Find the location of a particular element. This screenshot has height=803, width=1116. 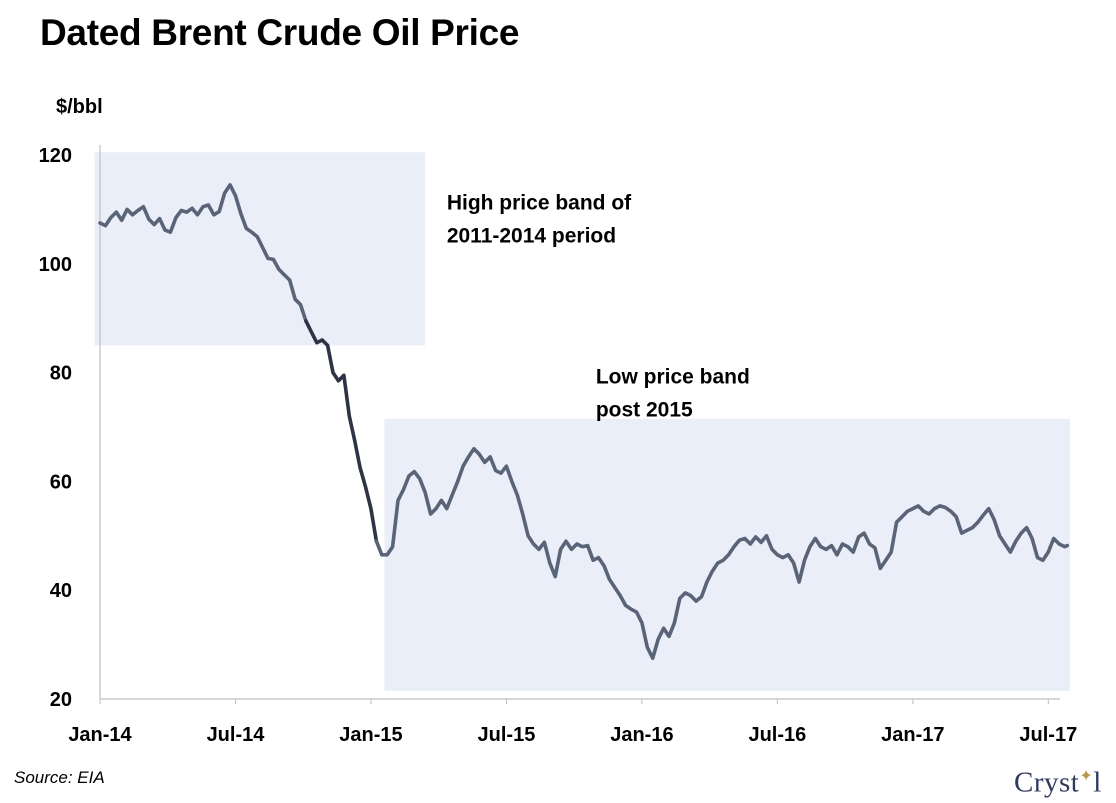

x-tick-label: Jan-17 is located at coordinates (912, 735).